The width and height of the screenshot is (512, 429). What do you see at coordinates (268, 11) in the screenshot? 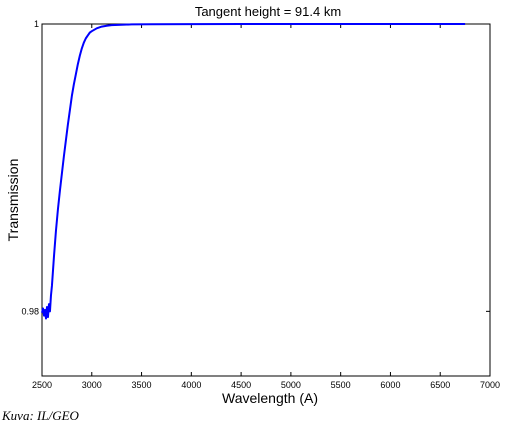
I see `chart-title: Tangent height = 91.4 km` at bounding box center [268, 11].